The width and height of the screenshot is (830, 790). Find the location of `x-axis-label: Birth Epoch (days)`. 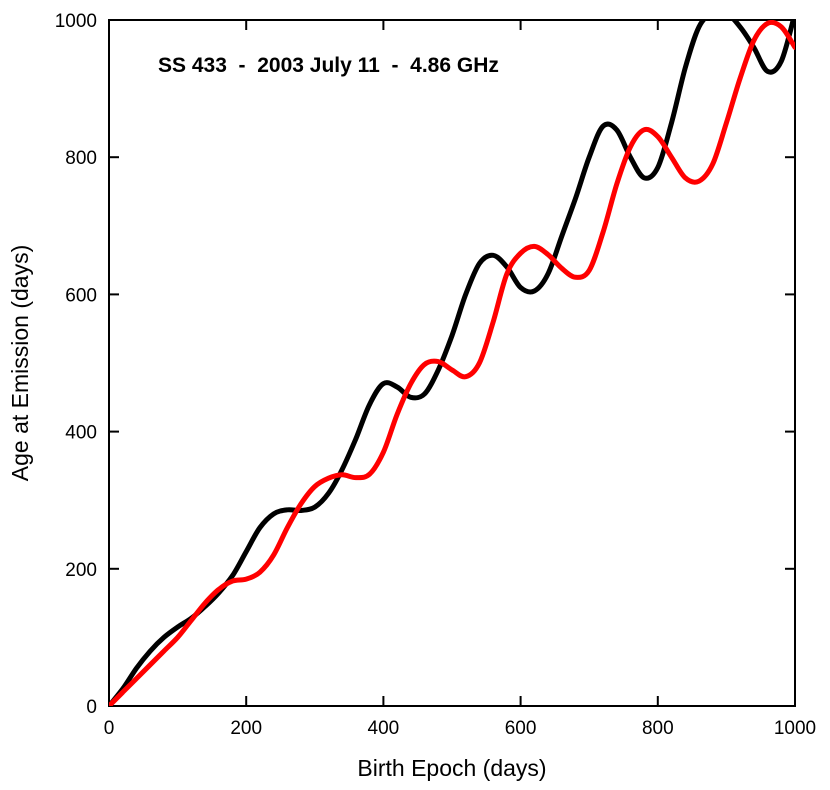

x-axis-label: Birth Epoch (days) is located at coordinates (451, 768).